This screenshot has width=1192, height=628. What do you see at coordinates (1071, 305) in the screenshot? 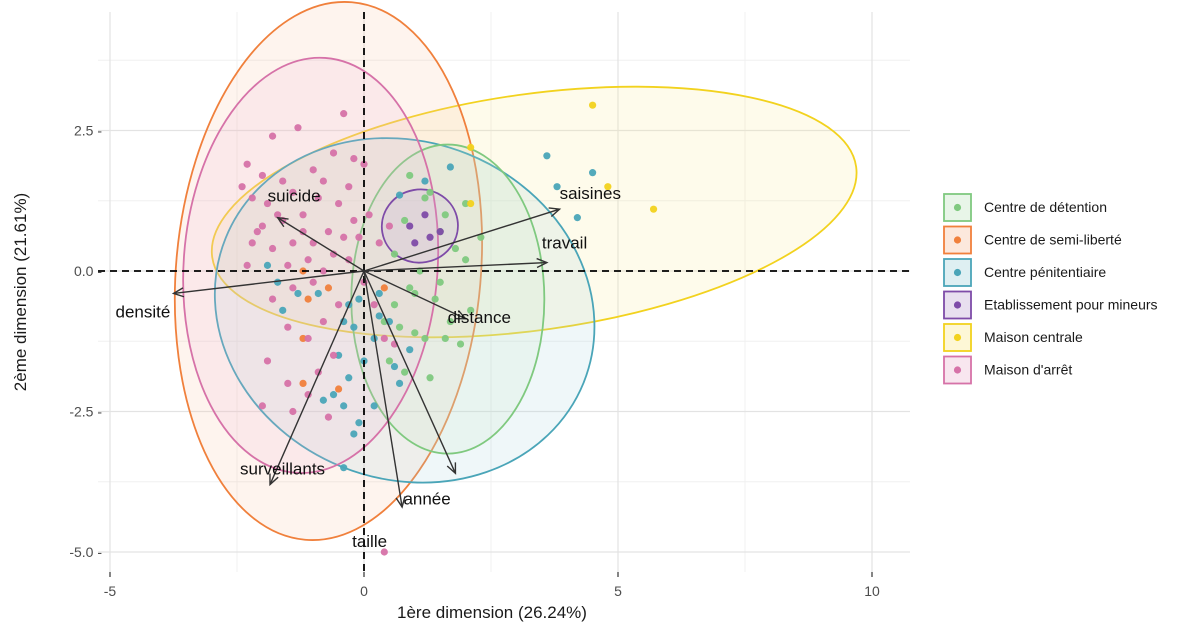
I see `legend-label: Etablissement pour mineurs` at bounding box center [1071, 305].